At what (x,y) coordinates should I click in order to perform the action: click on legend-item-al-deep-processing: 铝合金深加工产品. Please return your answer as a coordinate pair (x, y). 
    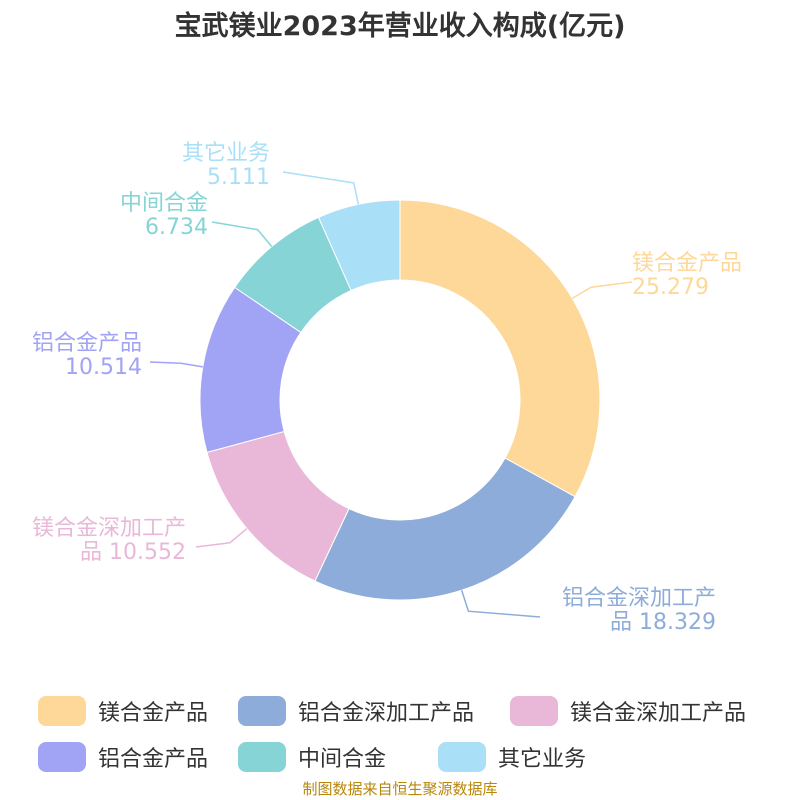
    Looking at the image, I should click on (374, 711).